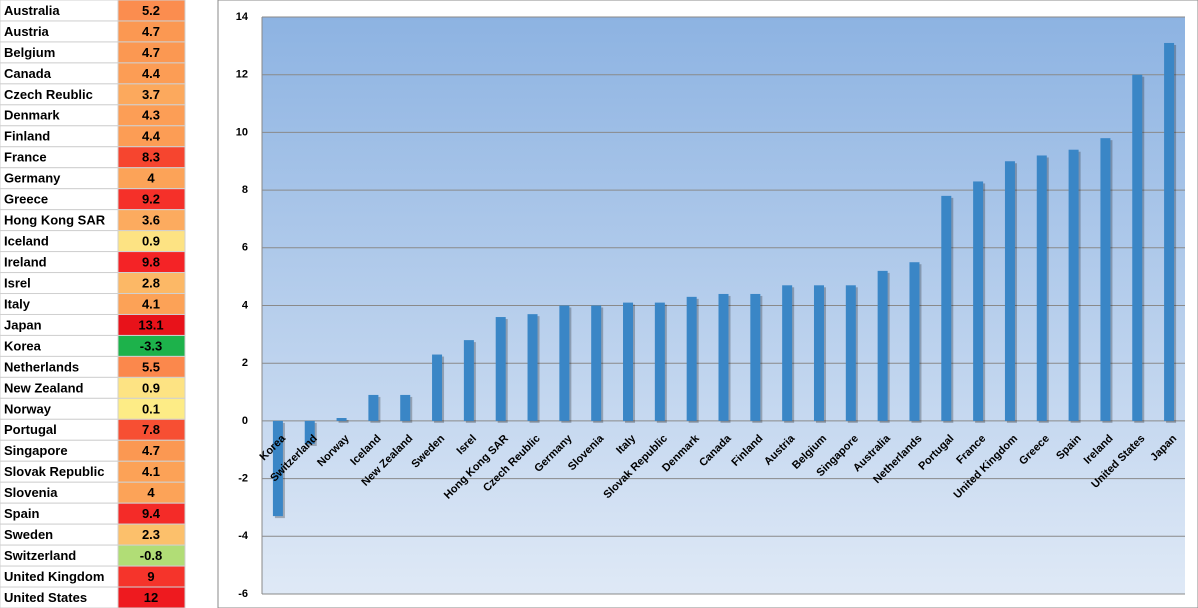 The width and height of the screenshot is (1198, 608). What do you see at coordinates (151, 94) in the screenshot?
I see `country-value: 3.7` at bounding box center [151, 94].